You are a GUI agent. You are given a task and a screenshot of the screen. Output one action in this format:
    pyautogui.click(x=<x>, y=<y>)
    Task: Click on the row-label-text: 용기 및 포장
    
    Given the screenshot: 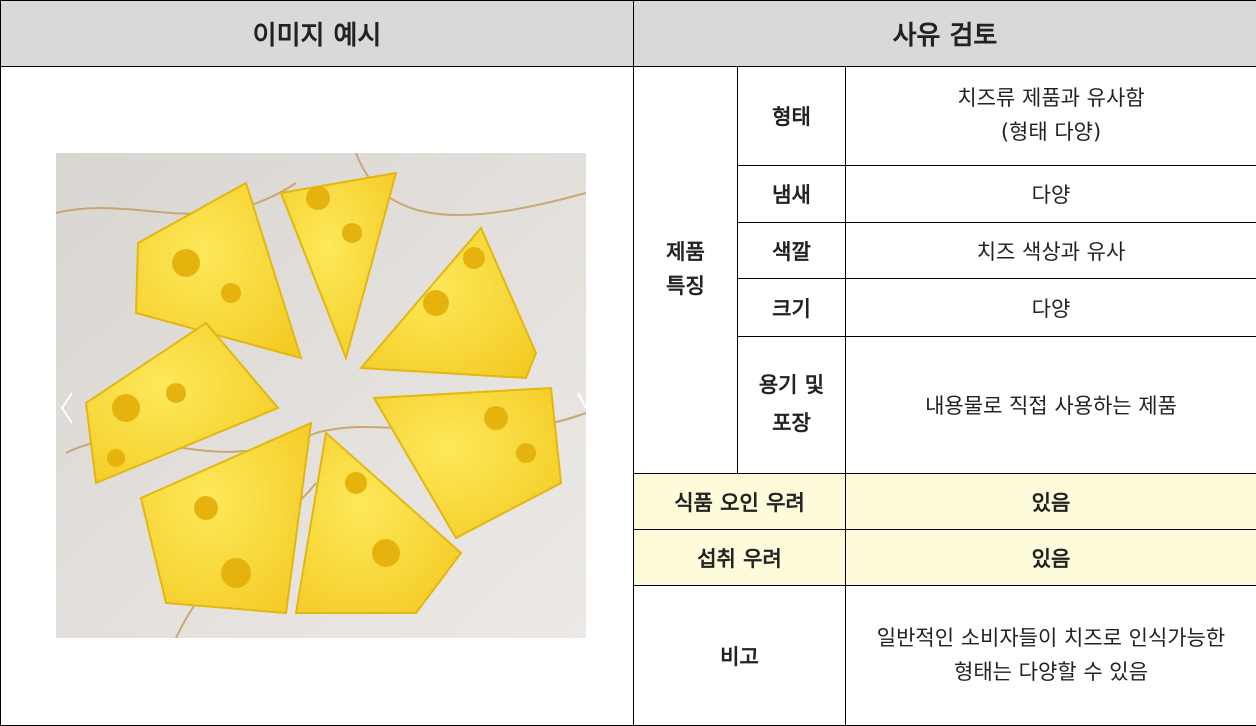 What is the action you would take?
    pyautogui.click(x=792, y=405)
    